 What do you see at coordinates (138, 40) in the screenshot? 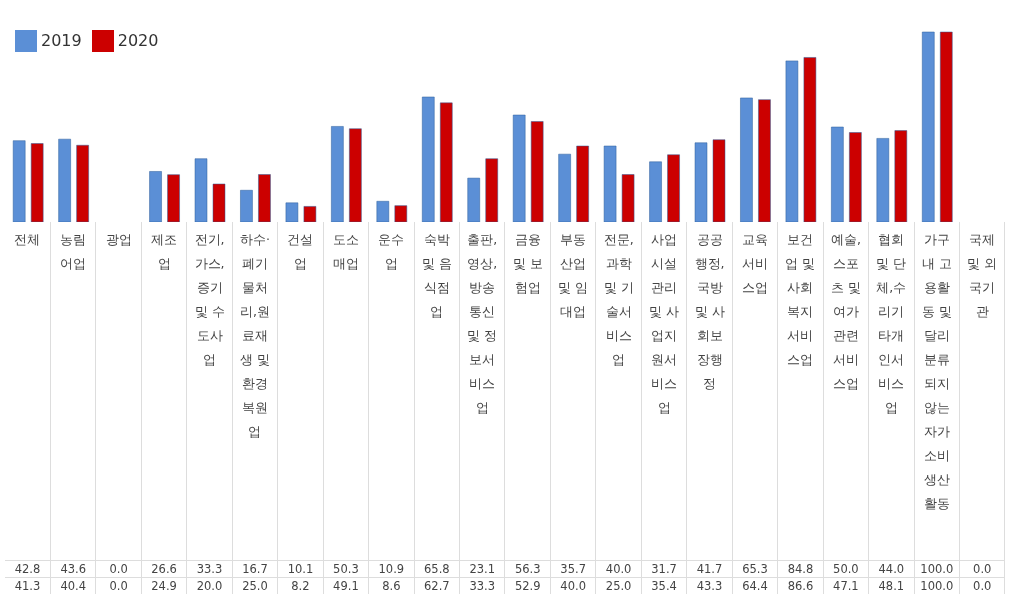
I see `legend-label: 2020` at bounding box center [138, 40].